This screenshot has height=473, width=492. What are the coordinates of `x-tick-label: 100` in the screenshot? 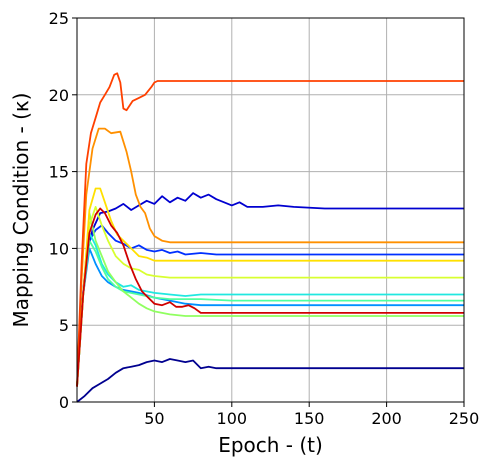 It's located at (232, 418).